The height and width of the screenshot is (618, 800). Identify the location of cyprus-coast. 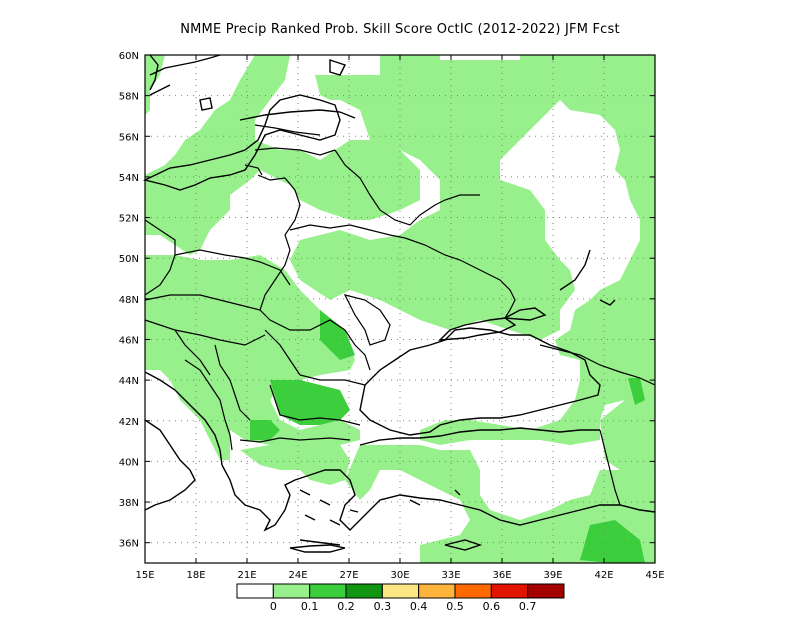
(463, 545).